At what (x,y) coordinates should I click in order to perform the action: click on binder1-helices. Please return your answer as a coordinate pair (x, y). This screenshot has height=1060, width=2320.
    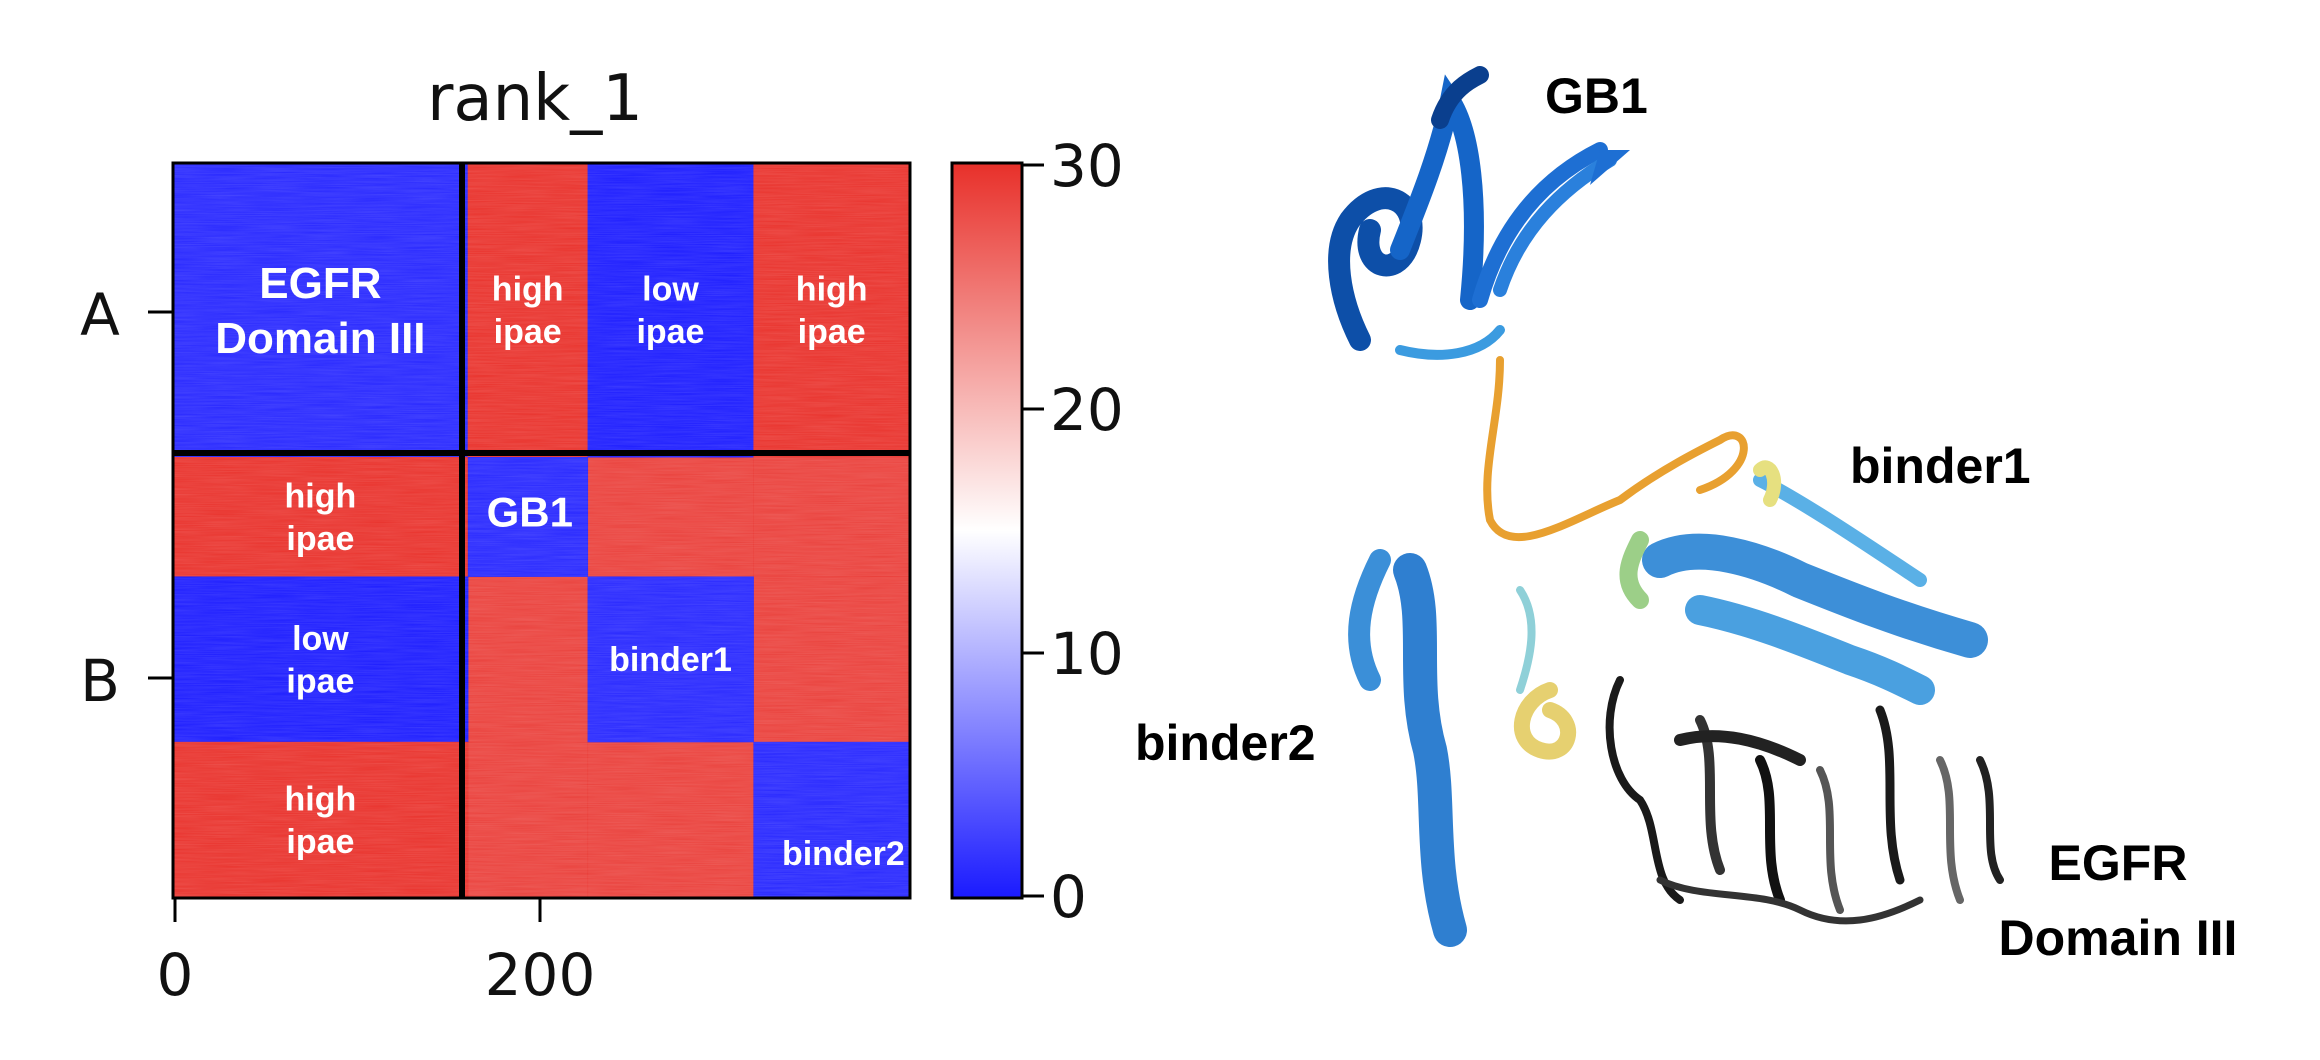
    Looking at the image, I should click on (1803, 582).